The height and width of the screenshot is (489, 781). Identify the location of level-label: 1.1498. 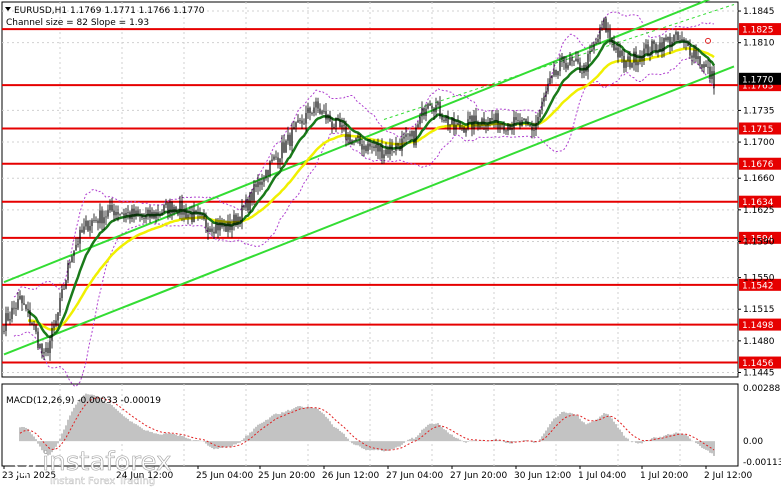
(758, 326).